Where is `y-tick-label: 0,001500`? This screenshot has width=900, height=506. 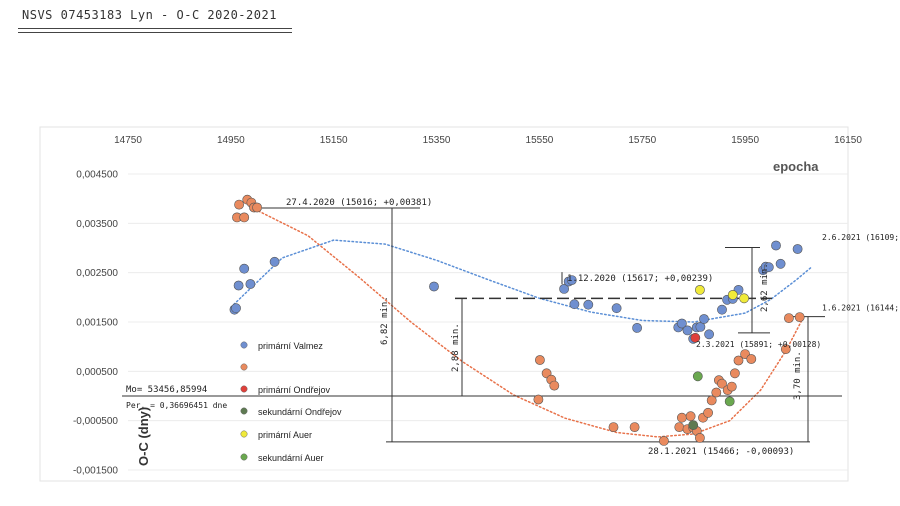
y-tick-label: 0,001500 is located at coordinates (97, 323).